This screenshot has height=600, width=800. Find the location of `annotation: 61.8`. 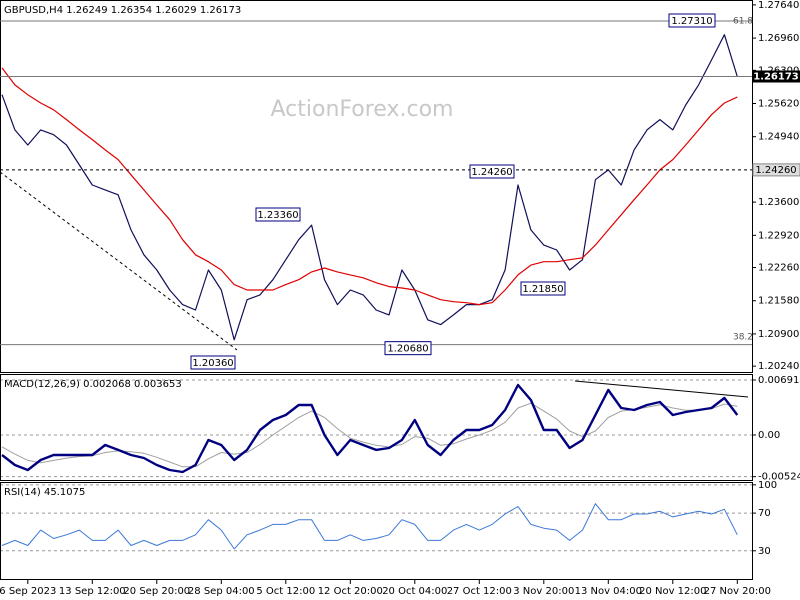

annotation: 61.8 is located at coordinates (743, 22).